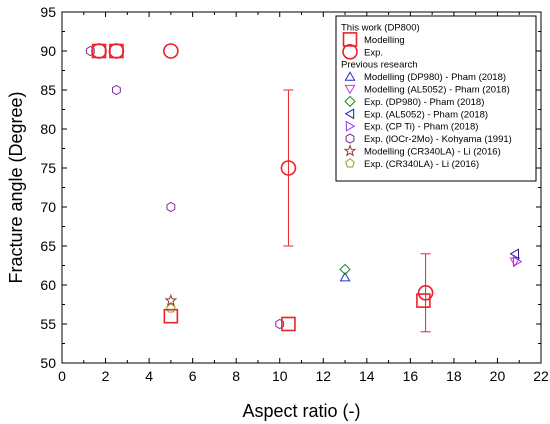  Describe the element at coordinates (280, 376) in the screenshot. I see `x-tick-label: 10` at that location.